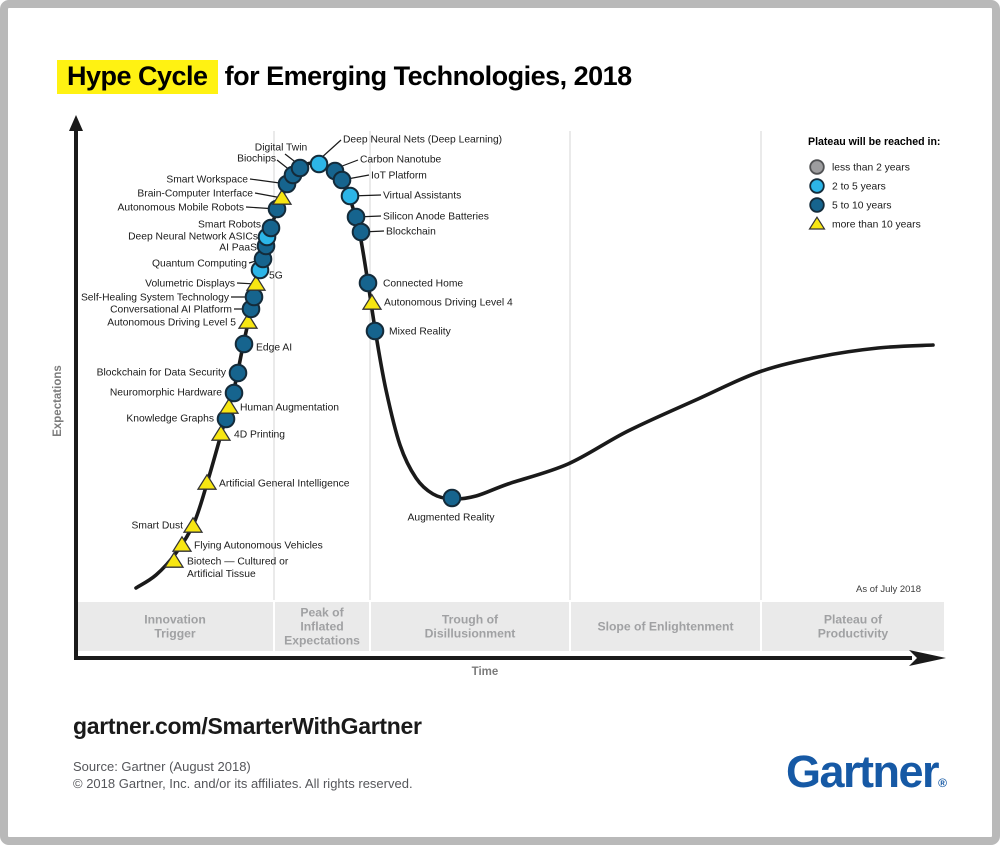  Describe the element at coordinates (171, 323) in the screenshot. I see `label-autonomous-driving-level-5: Autonomous Driving Level 5` at that location.